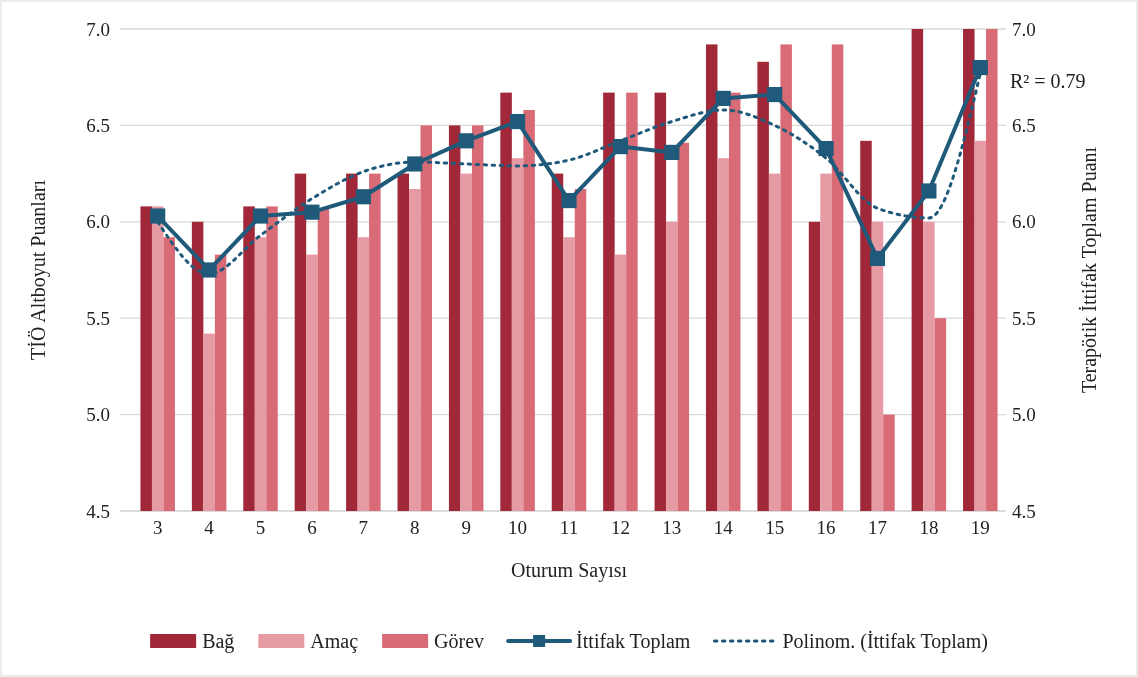 Image resolution: width=1138 pixels, height=677 pixels. I want to click on y2-tick-label: 6.5, so click(1024, 125).